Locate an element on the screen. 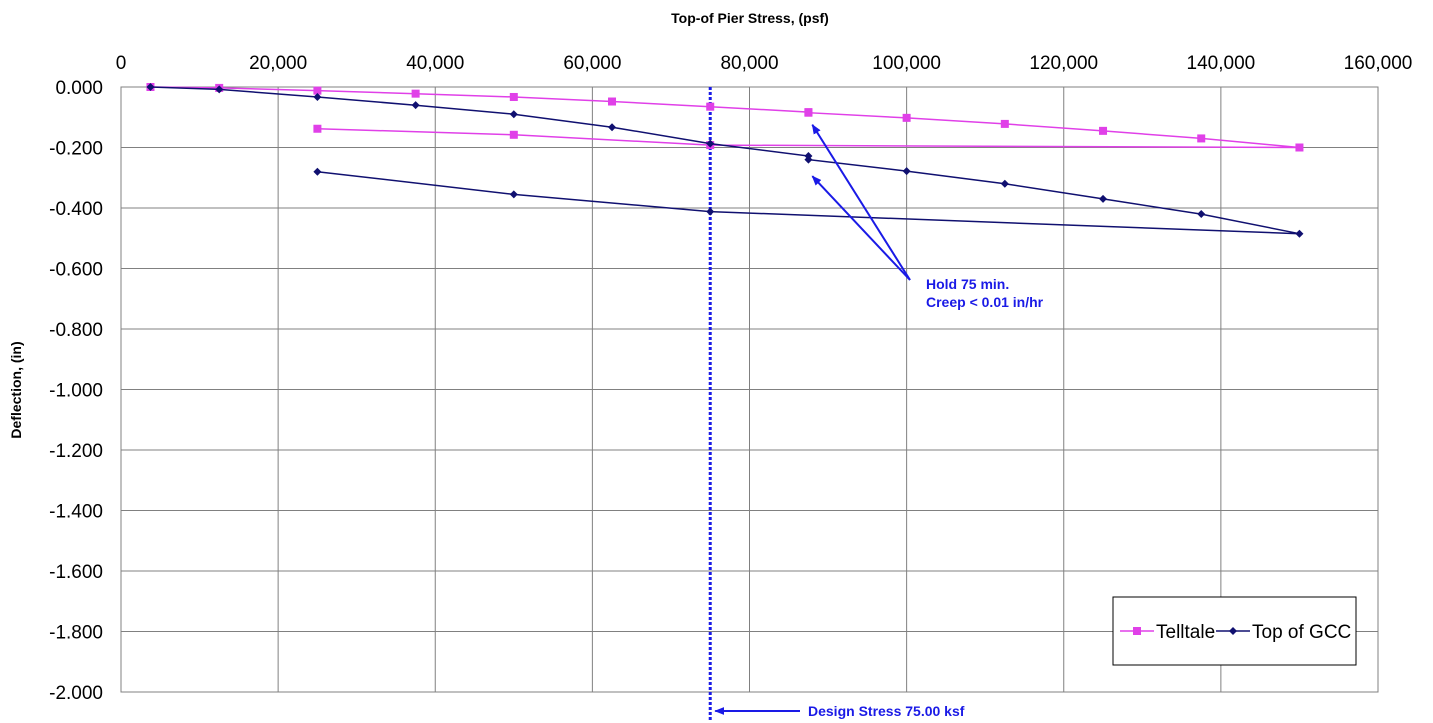 This screenshot has height=723, width=1433. x-tick-label: 120,000 is located at coordinates (1063, 63).